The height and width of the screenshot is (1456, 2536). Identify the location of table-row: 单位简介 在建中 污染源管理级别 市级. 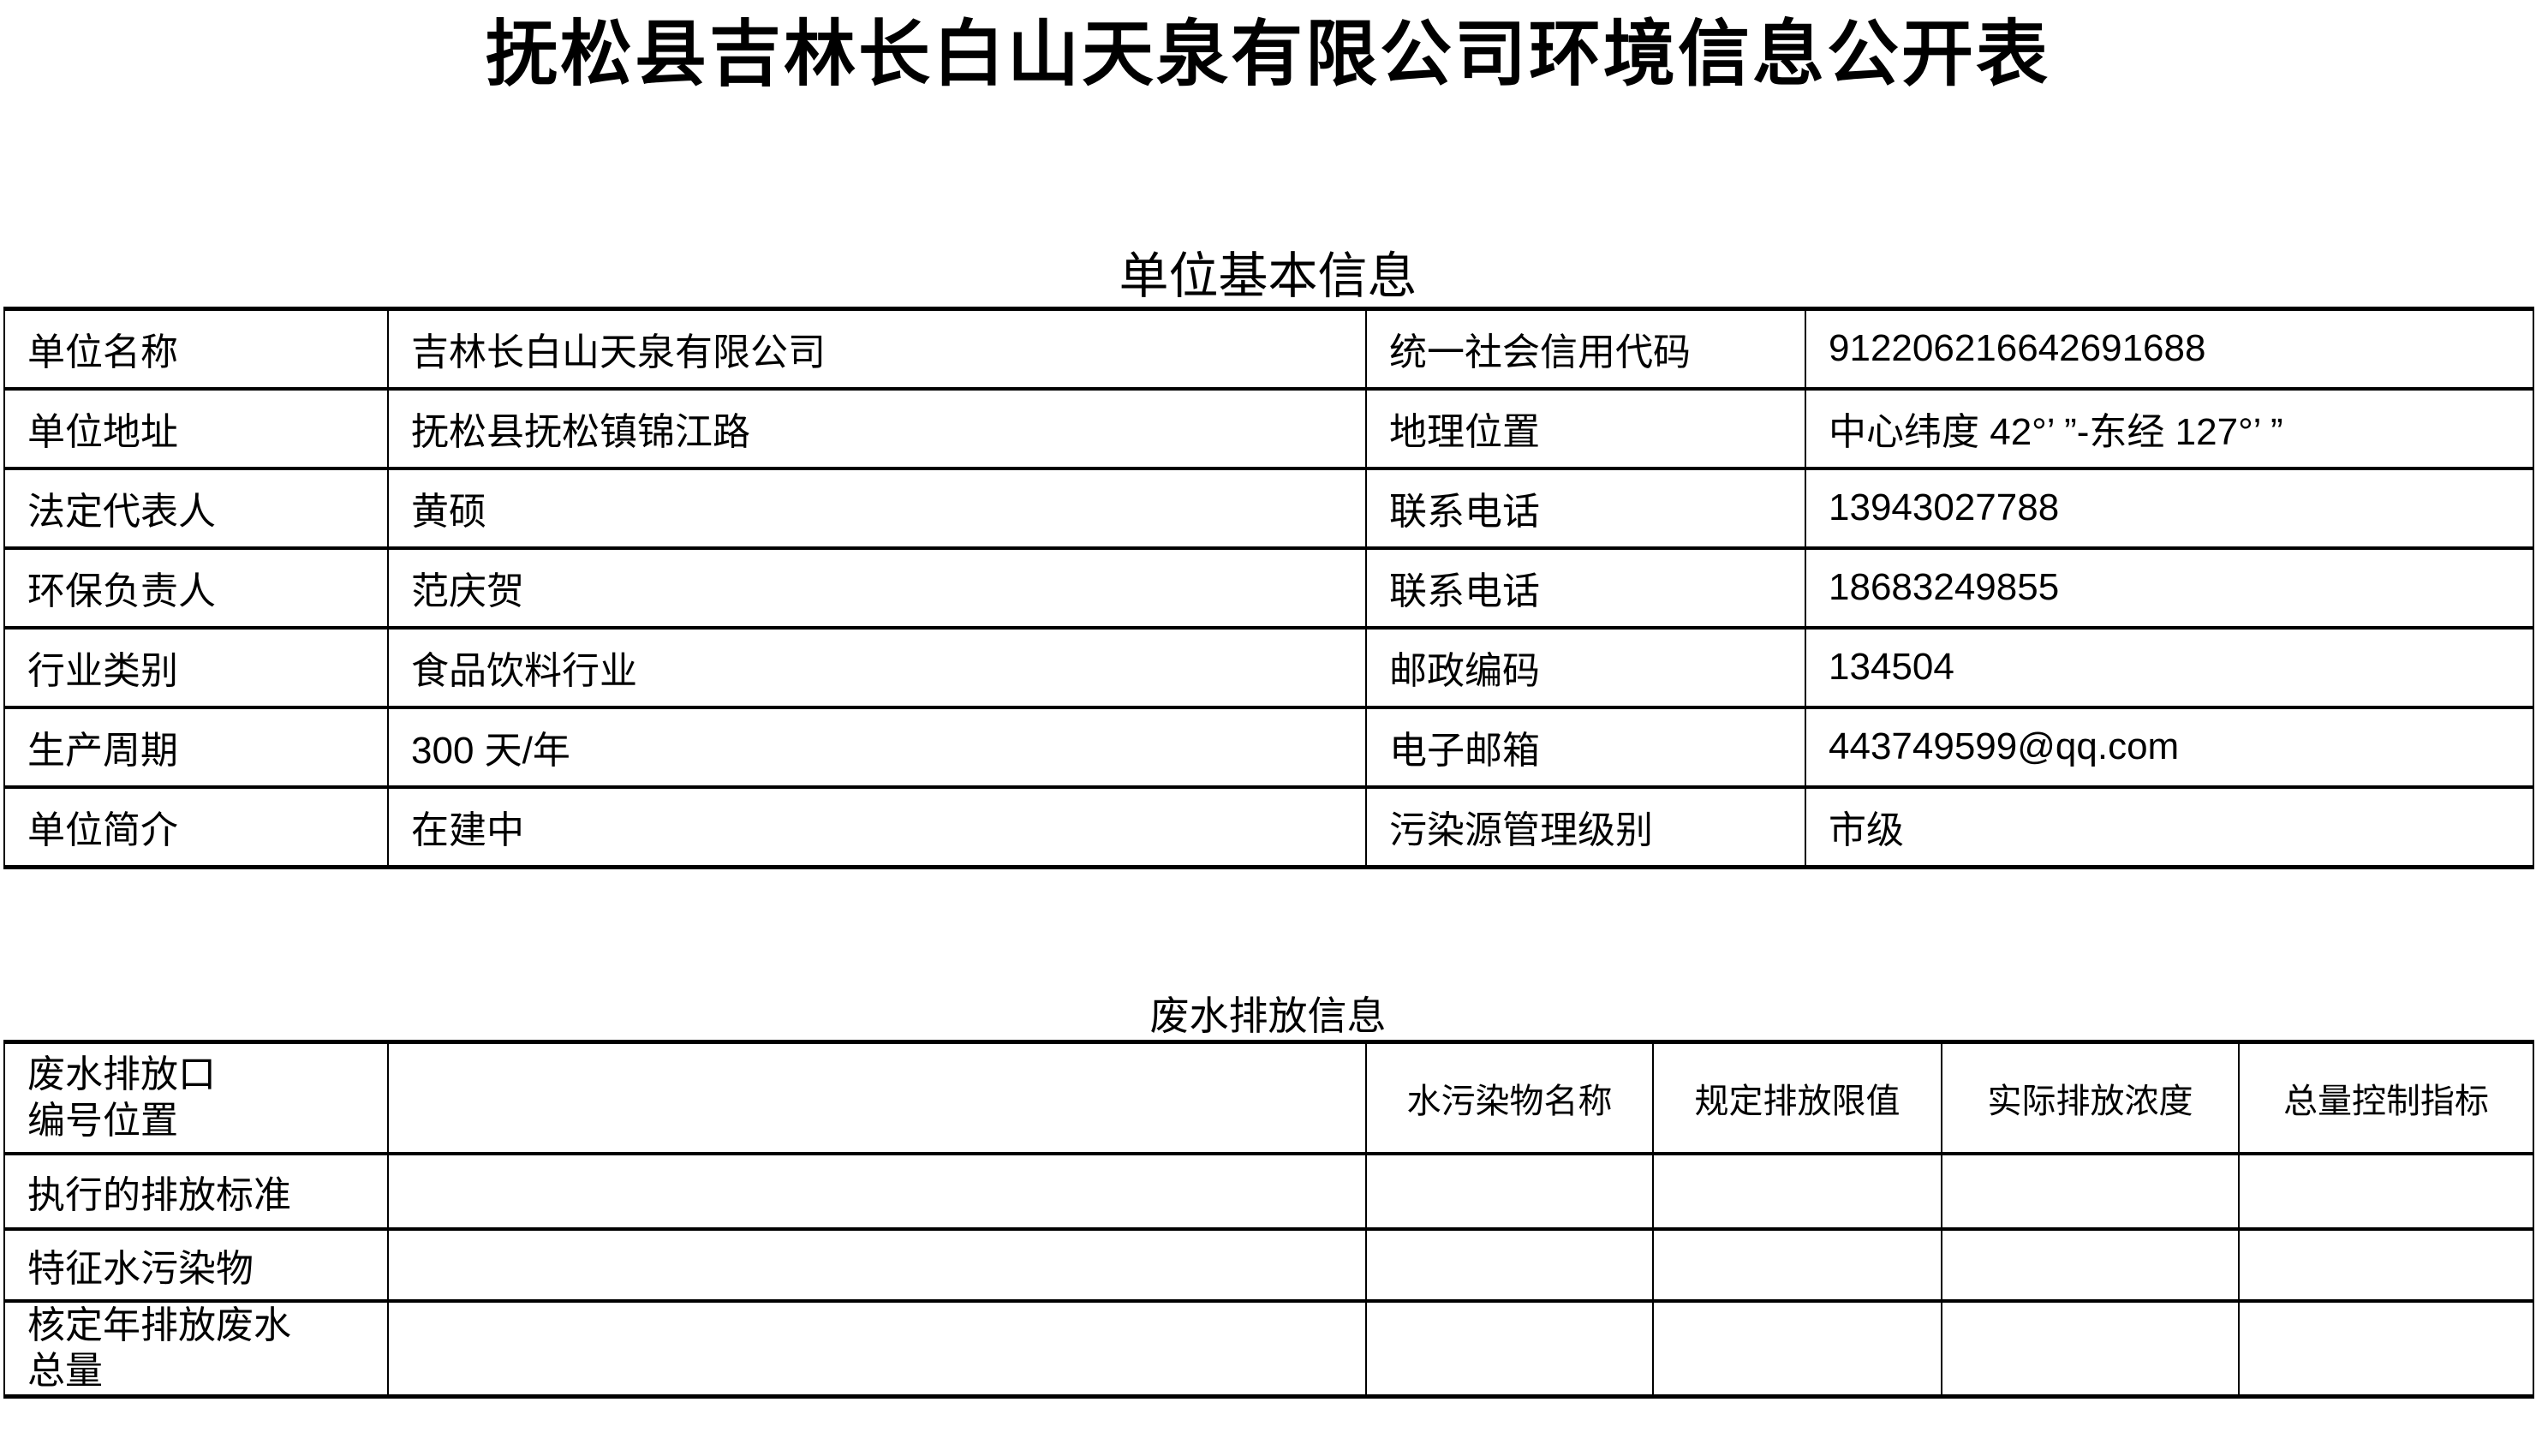
(1268, 827).